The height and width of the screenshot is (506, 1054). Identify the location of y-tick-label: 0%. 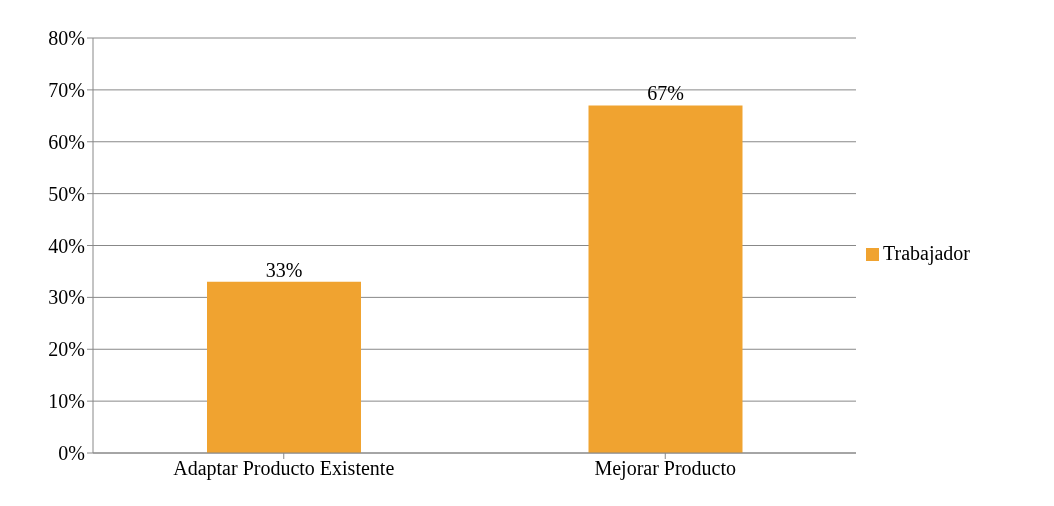
(71, 453).